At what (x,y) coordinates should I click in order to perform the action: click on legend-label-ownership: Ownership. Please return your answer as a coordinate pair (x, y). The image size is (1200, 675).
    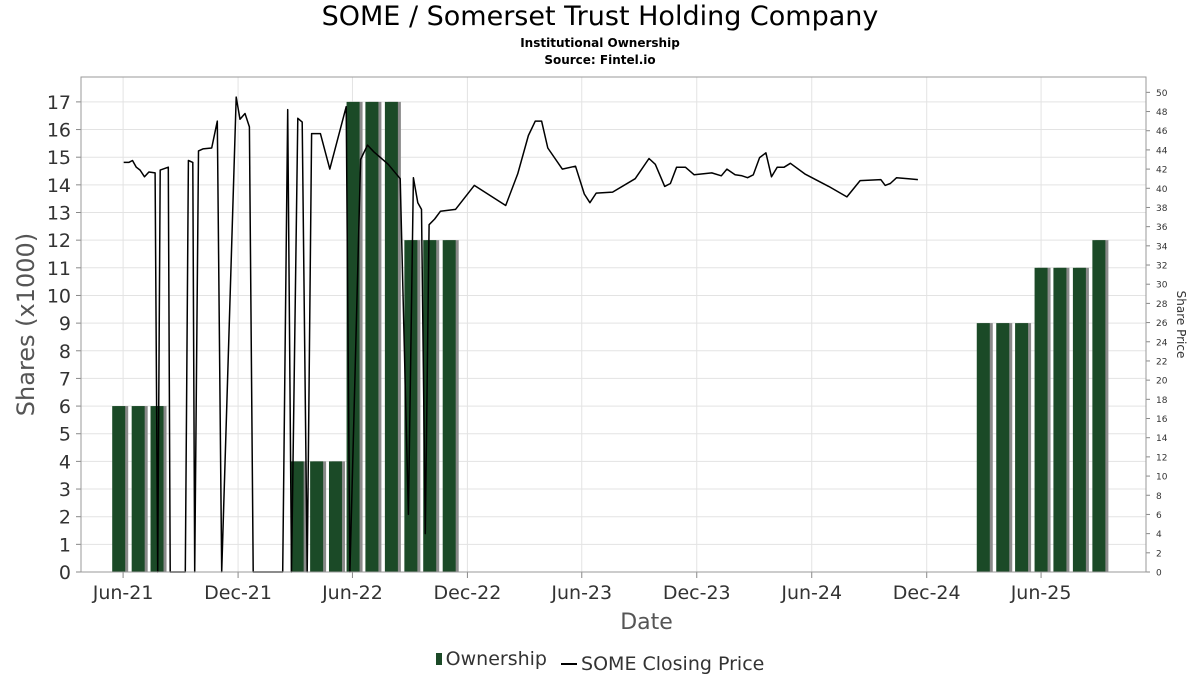
    Looking at the image, I should click on (496, 659).